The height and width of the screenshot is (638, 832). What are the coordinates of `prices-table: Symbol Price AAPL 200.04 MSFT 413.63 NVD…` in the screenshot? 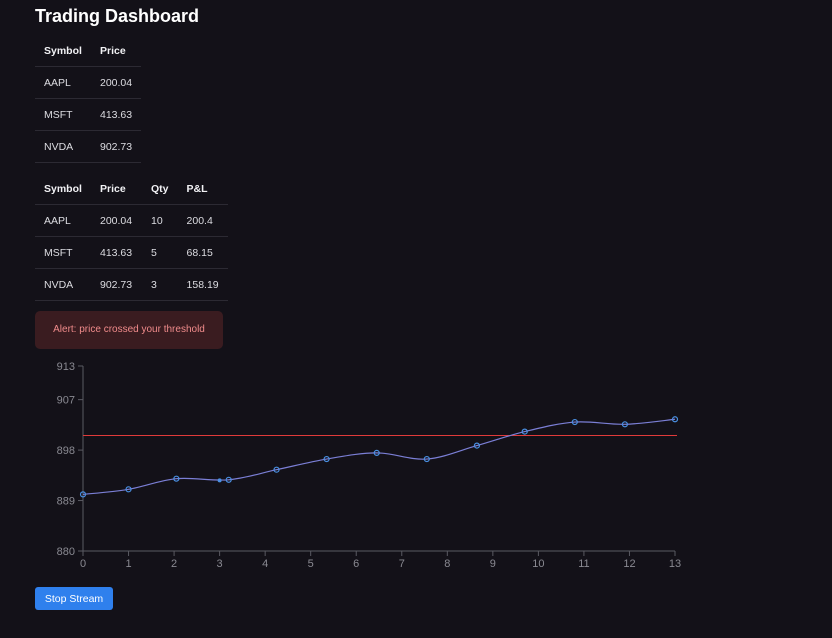 It's located at (88, 99).